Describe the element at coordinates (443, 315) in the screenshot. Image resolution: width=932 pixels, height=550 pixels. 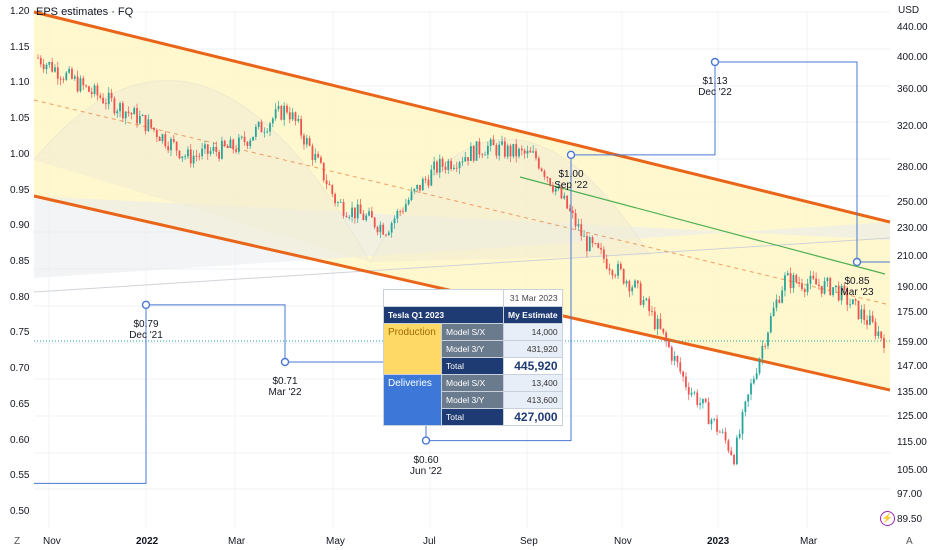
I see `table-title: Tesla Q1 2023` at that location.